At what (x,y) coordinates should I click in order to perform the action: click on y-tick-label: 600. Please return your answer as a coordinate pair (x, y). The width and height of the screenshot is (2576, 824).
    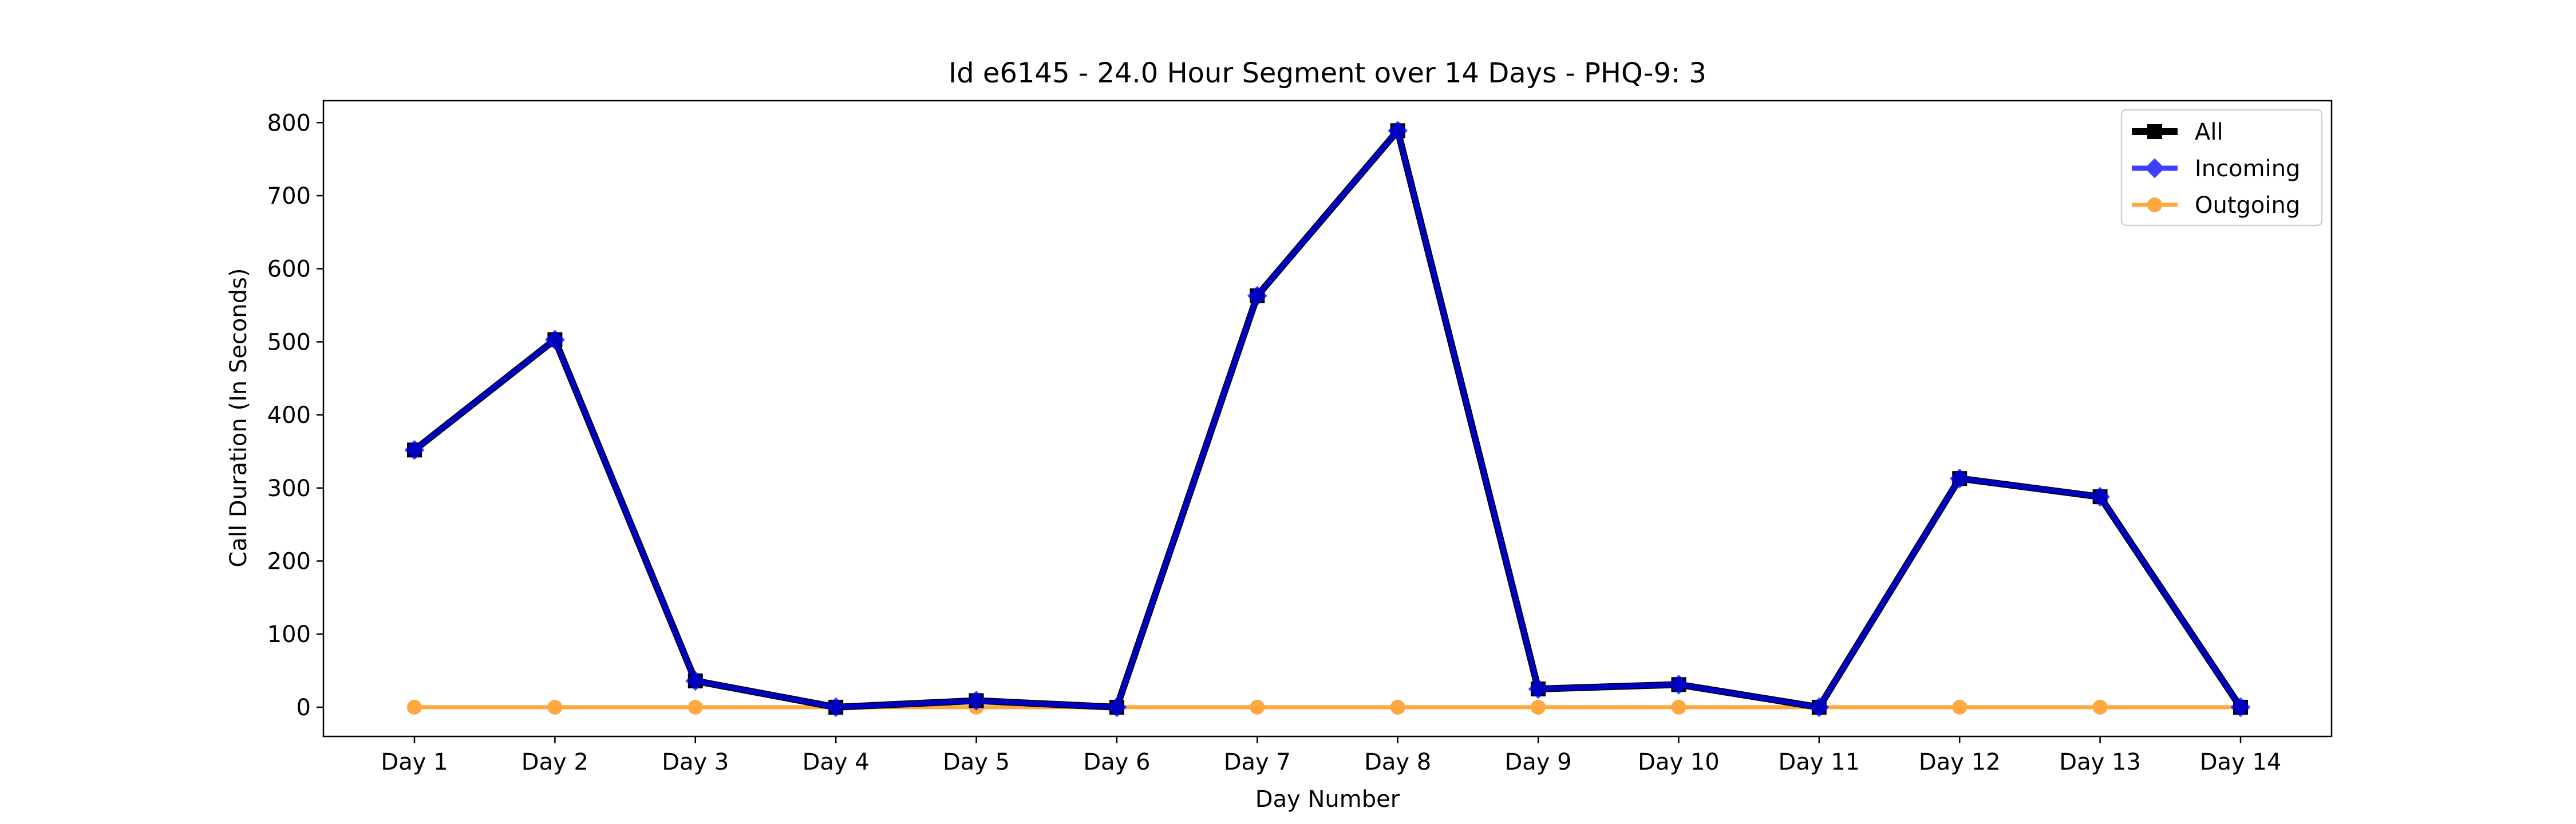
    Looking at the image, I should click on (289, 269).